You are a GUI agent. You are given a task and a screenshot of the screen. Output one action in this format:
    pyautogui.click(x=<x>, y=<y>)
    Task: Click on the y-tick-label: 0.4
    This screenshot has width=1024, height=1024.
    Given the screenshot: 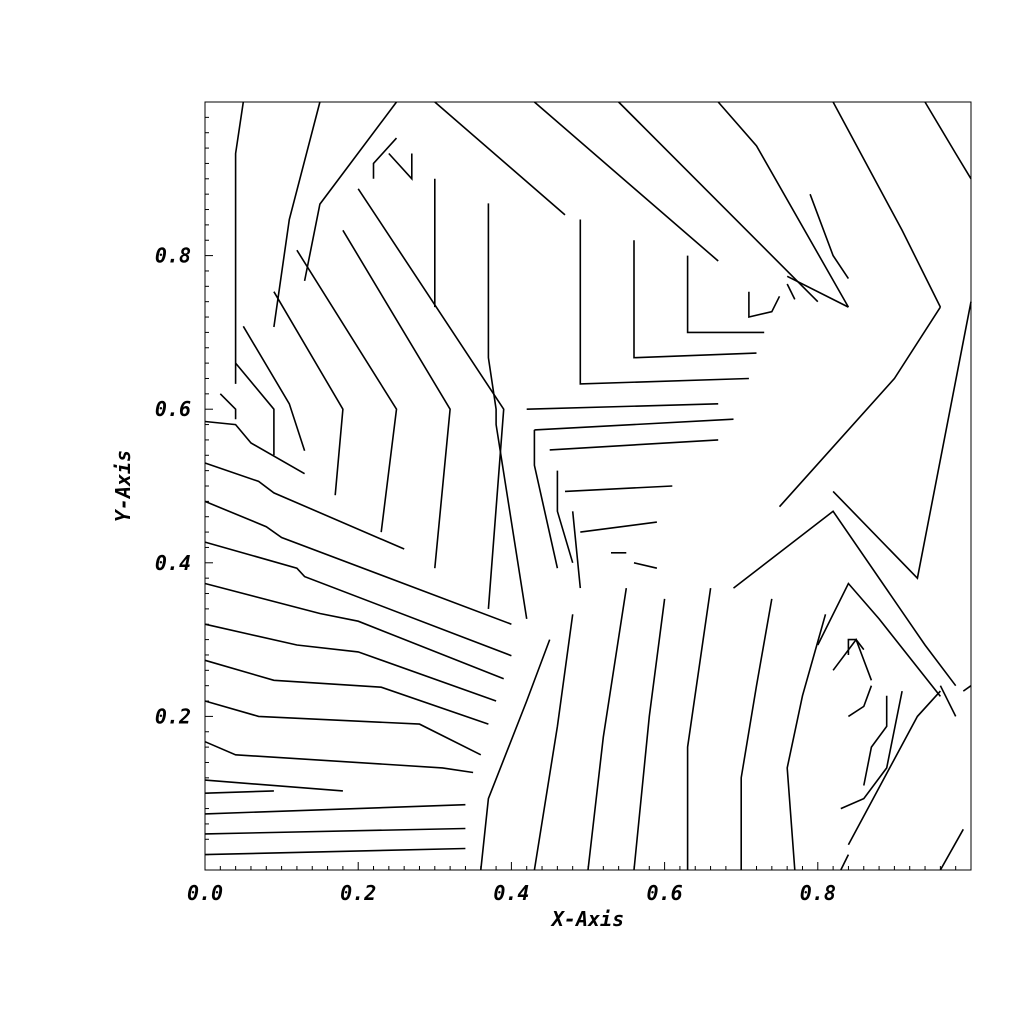 What is the action you would take?
    pyautogui.click(x=173, y=563)
    